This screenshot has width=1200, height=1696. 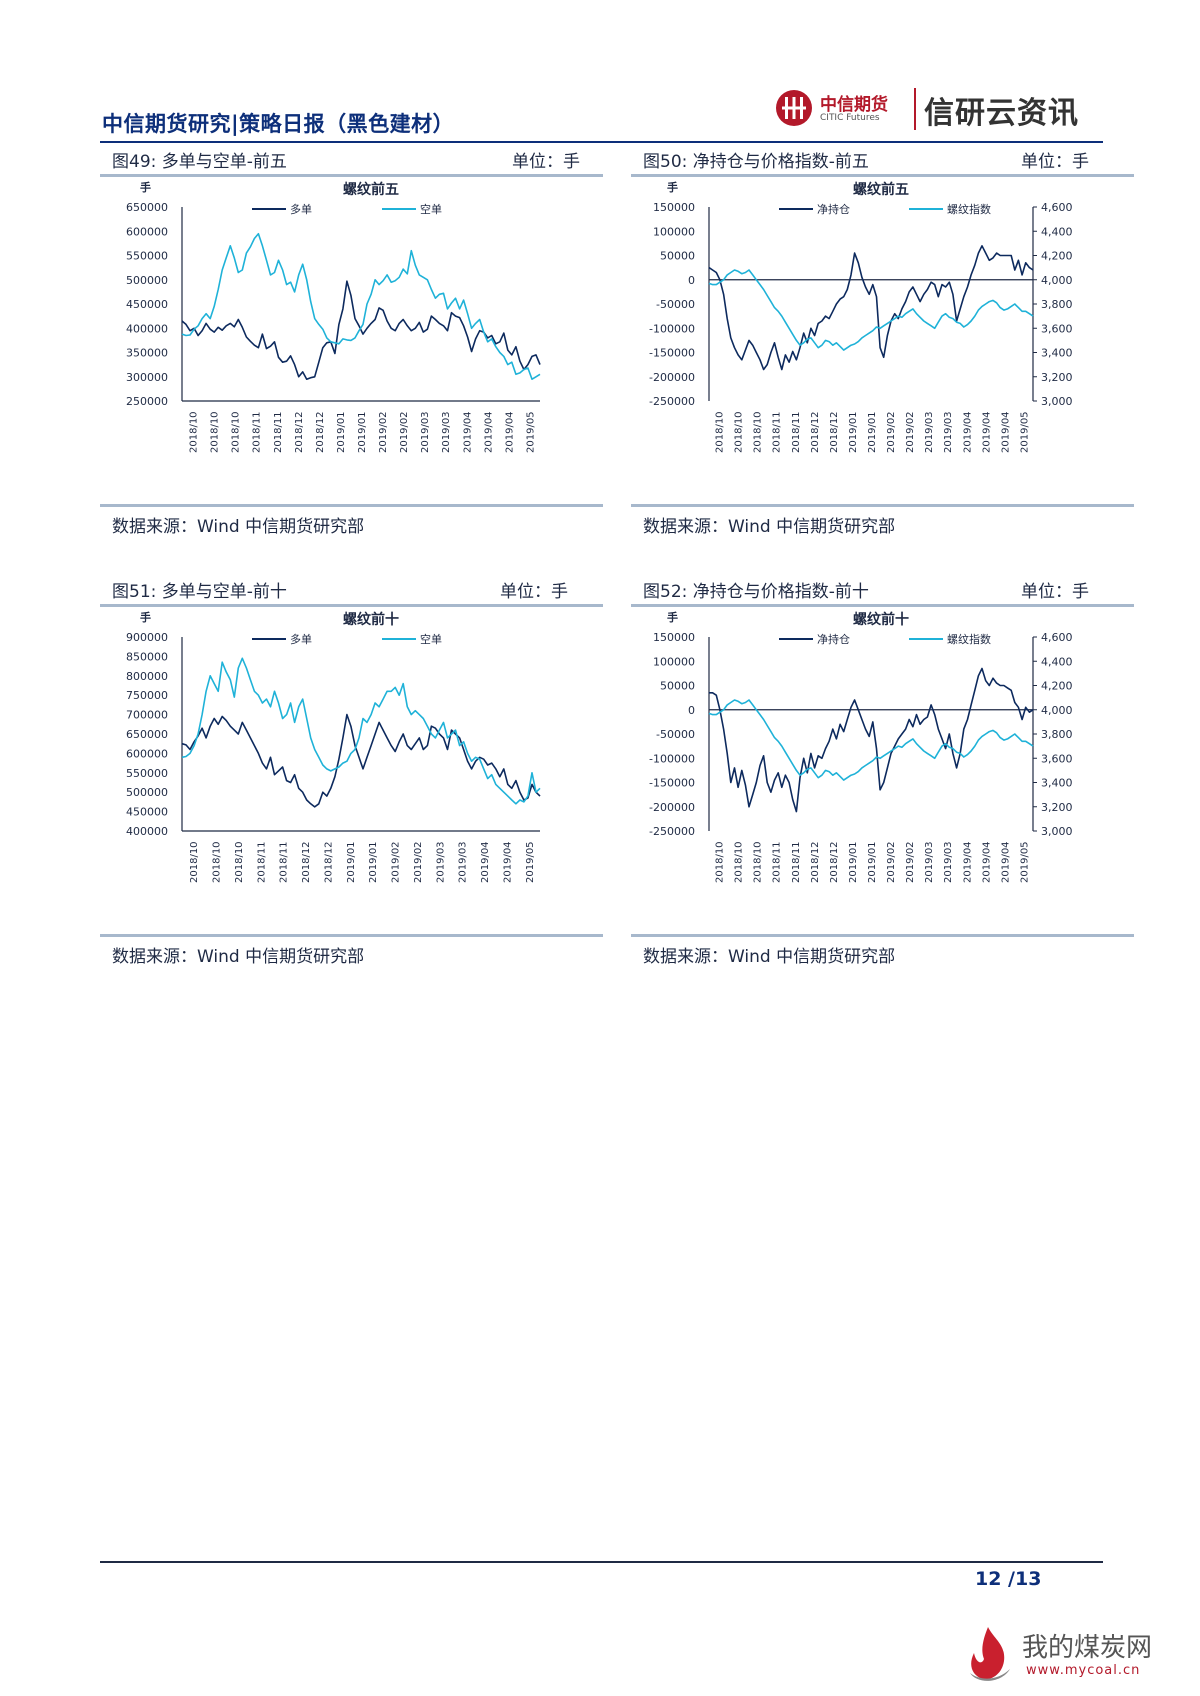 I want to click on y-tick-label: 450000, so click(x=147, y=812).